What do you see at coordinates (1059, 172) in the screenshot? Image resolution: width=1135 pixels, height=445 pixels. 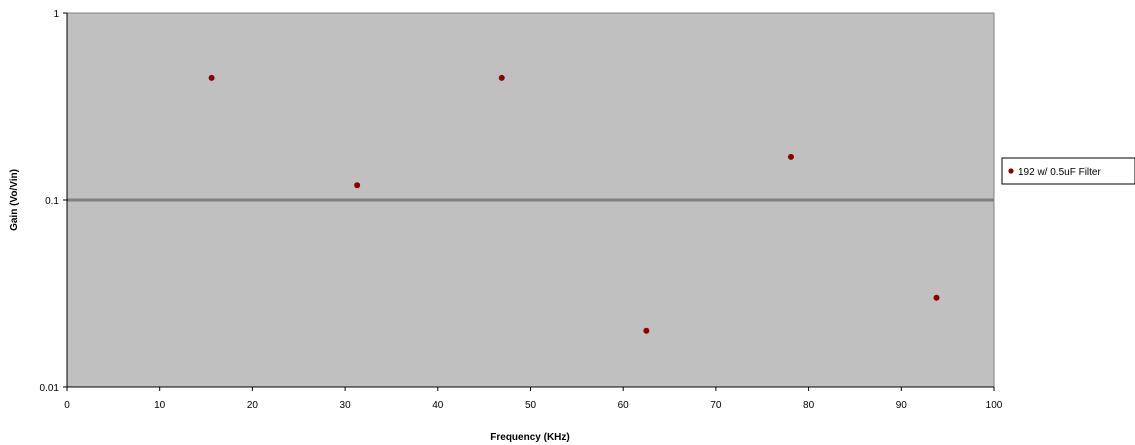 I see `legend-label: 192 w/ 0.5uF Filter` at bounding box center [1059, 172].